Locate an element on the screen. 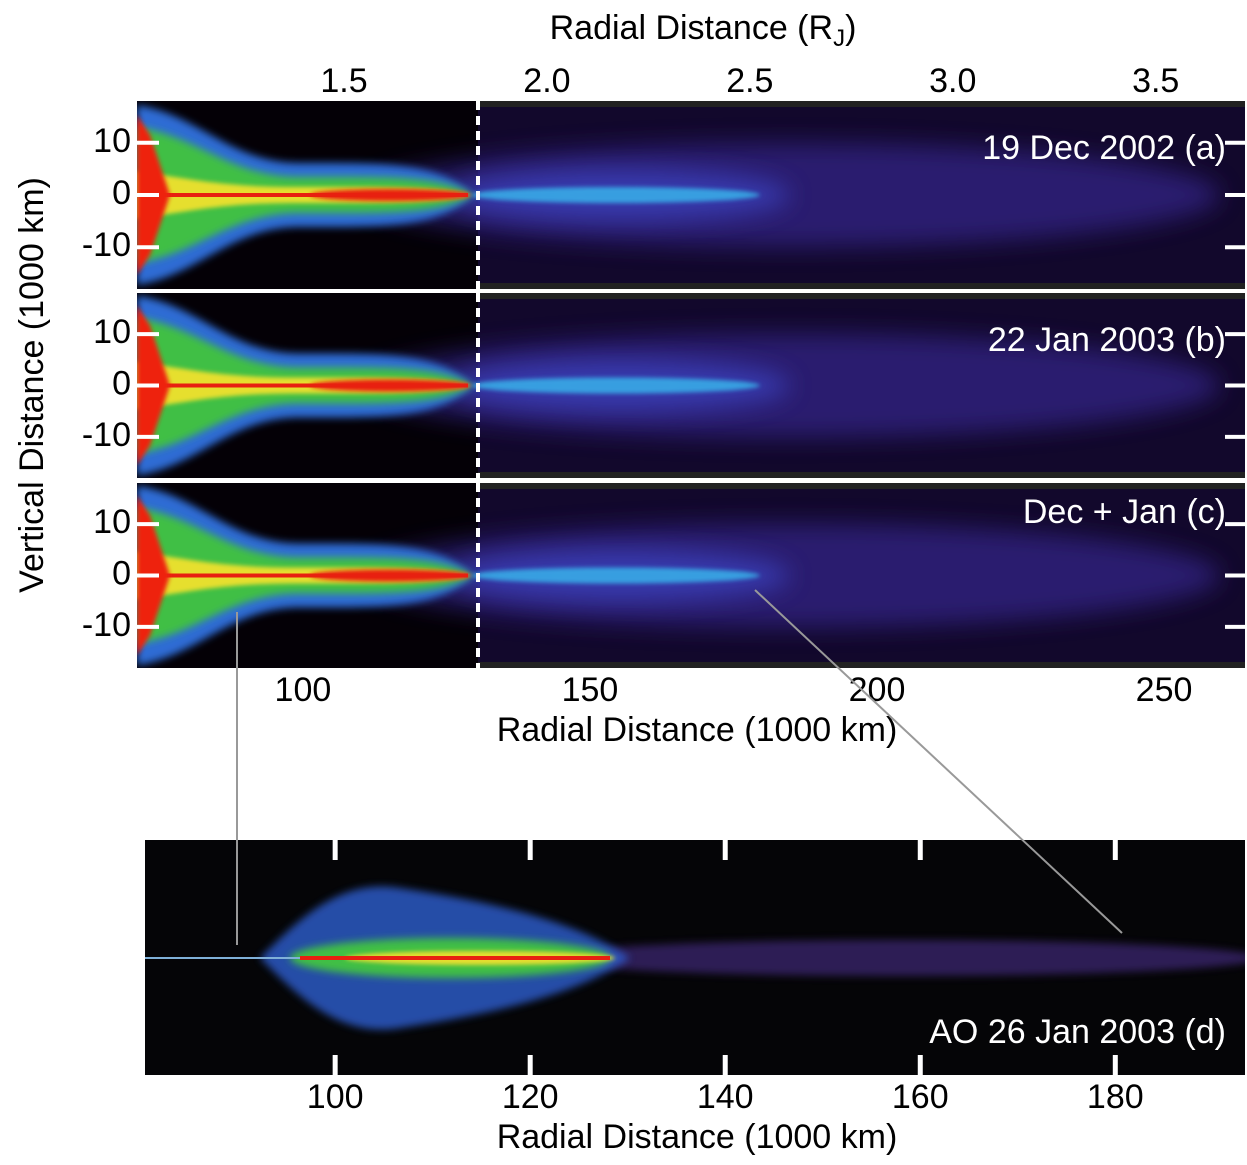 The height and width of the screenshot is (1165, 1247). x-tick-label: 150 is located at coordinates (590, 690).